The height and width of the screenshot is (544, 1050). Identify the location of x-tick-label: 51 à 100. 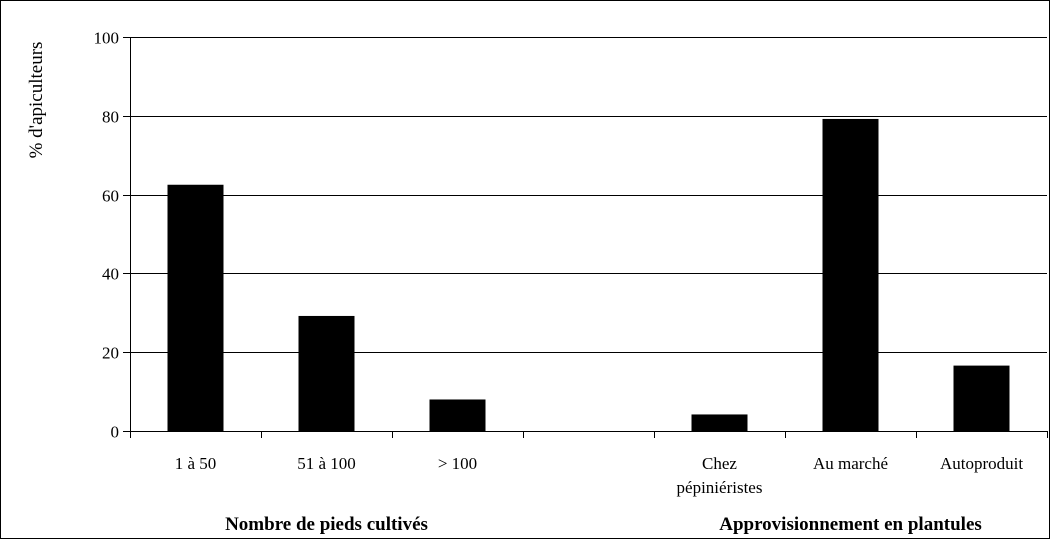
(326, 463).